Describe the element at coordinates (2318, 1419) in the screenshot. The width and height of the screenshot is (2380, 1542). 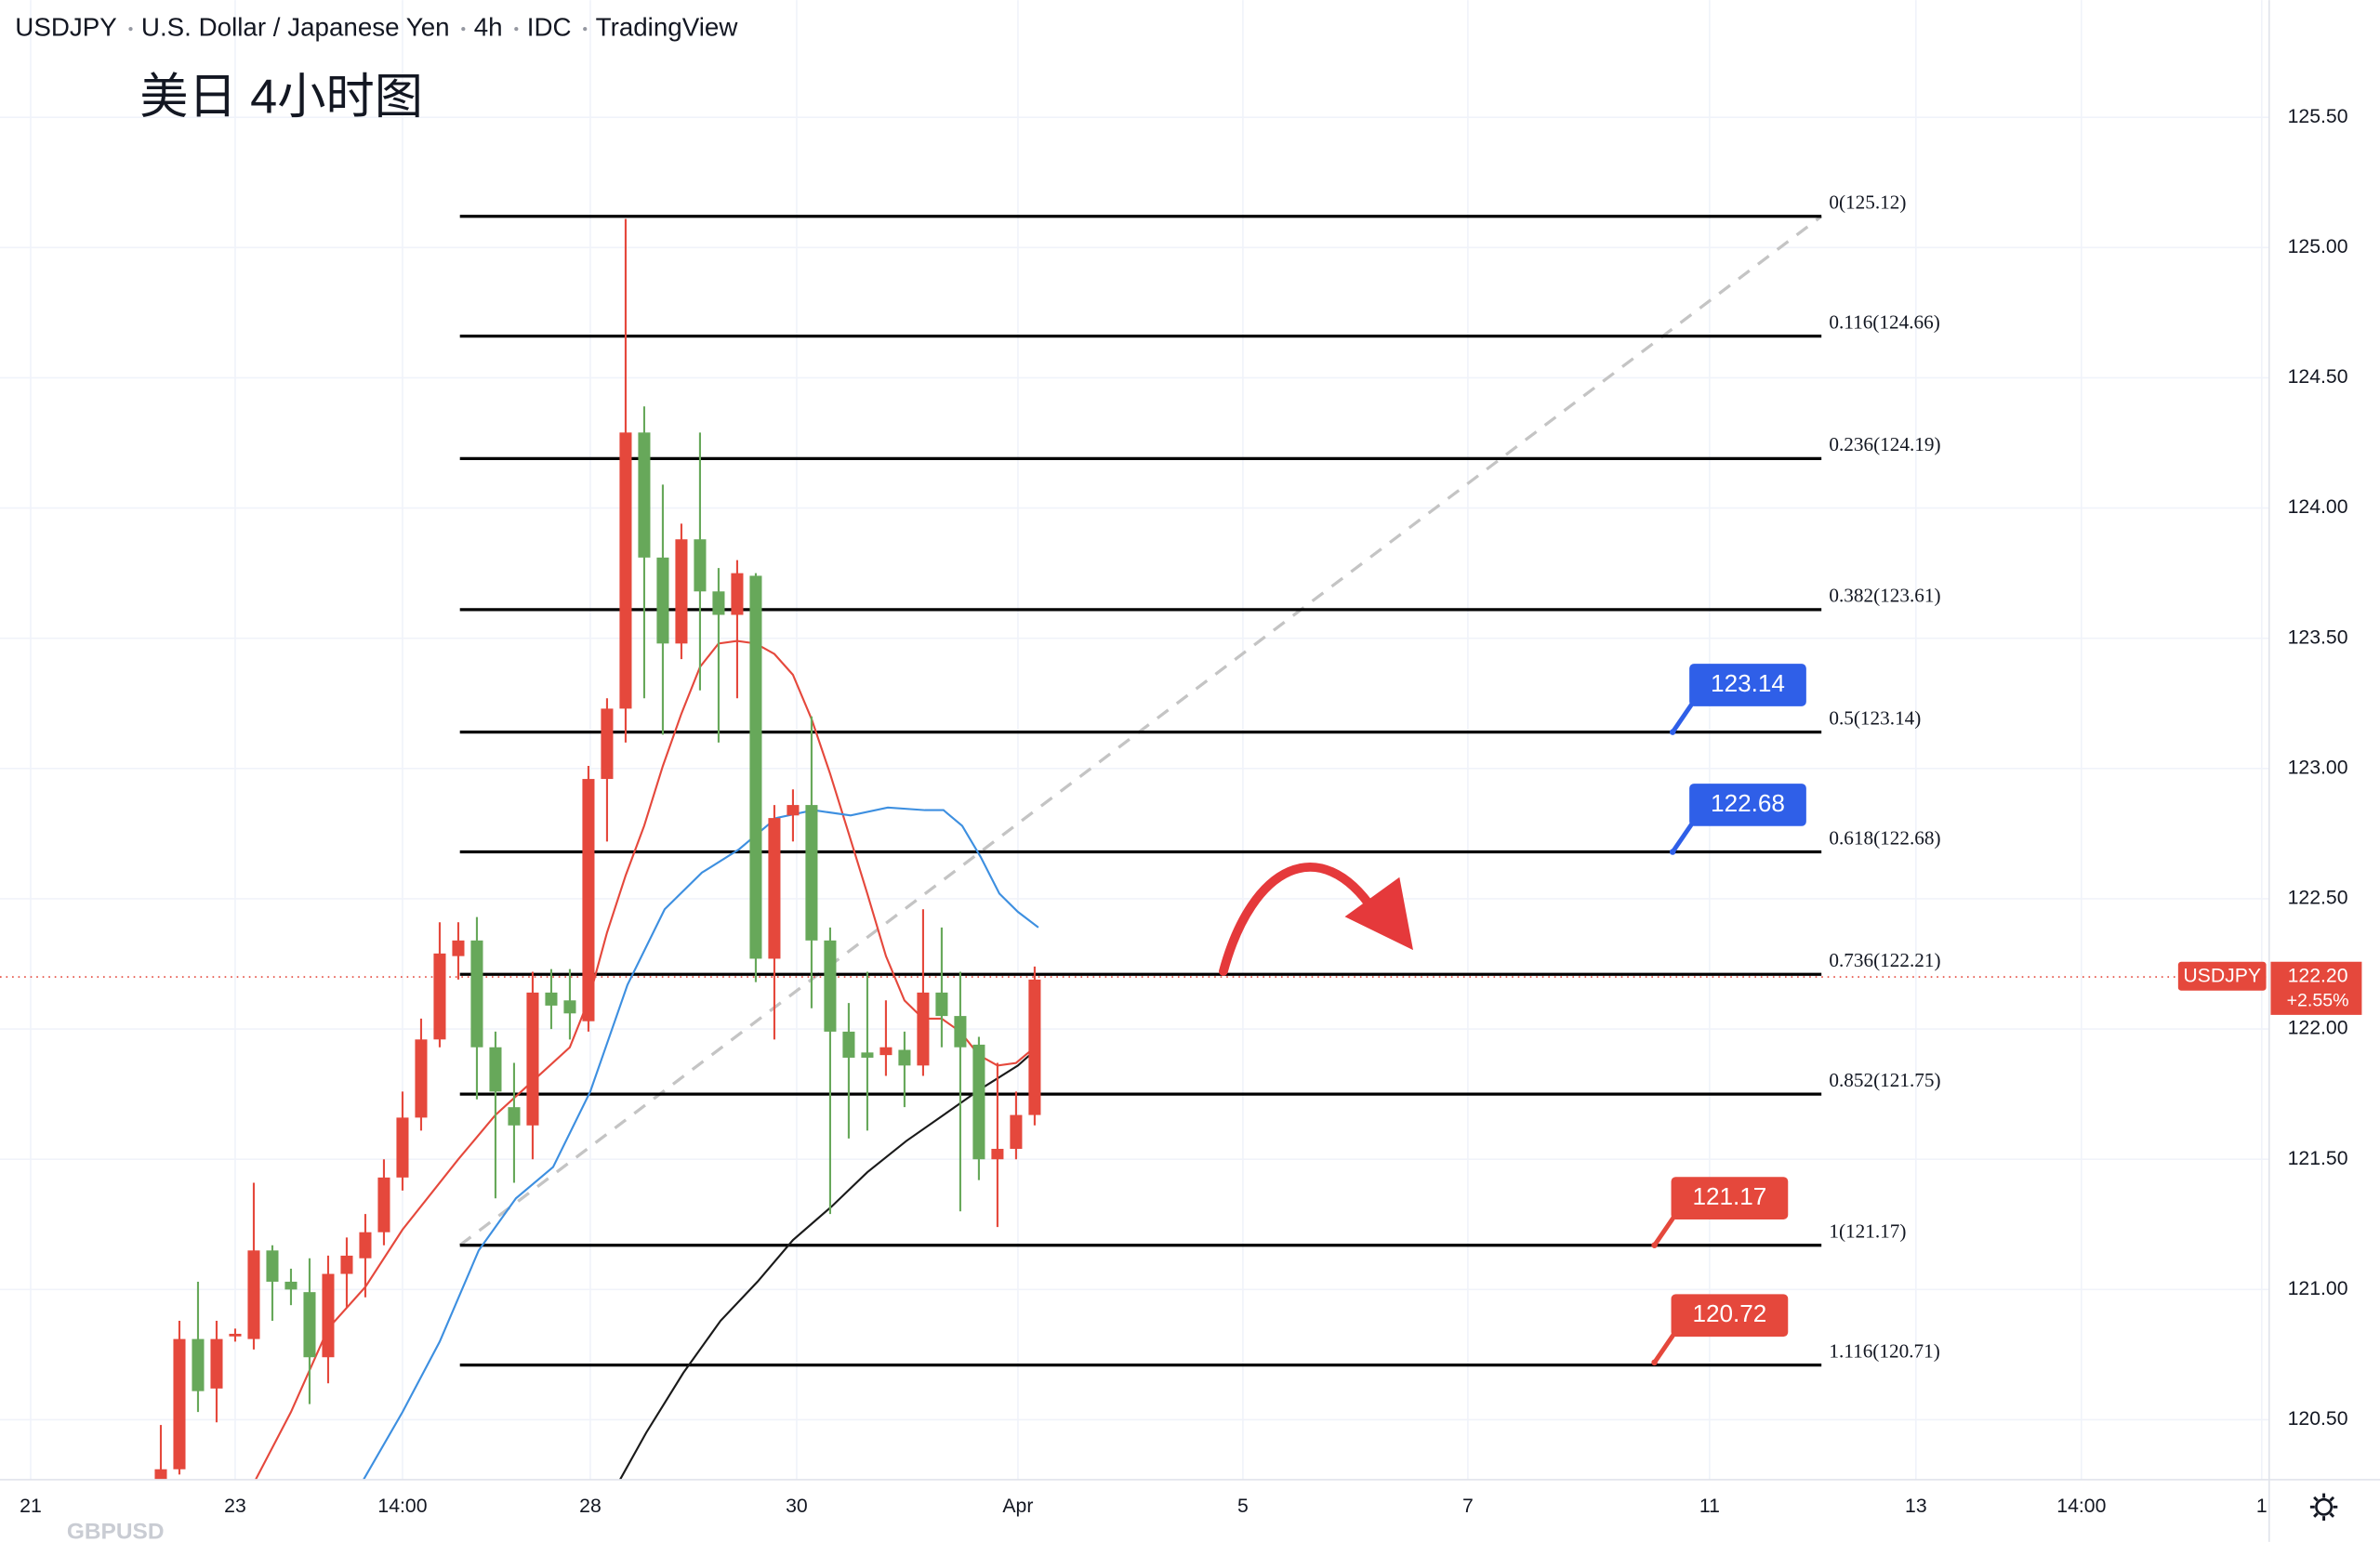
I see `y-tick-label: 120.50` at that location.